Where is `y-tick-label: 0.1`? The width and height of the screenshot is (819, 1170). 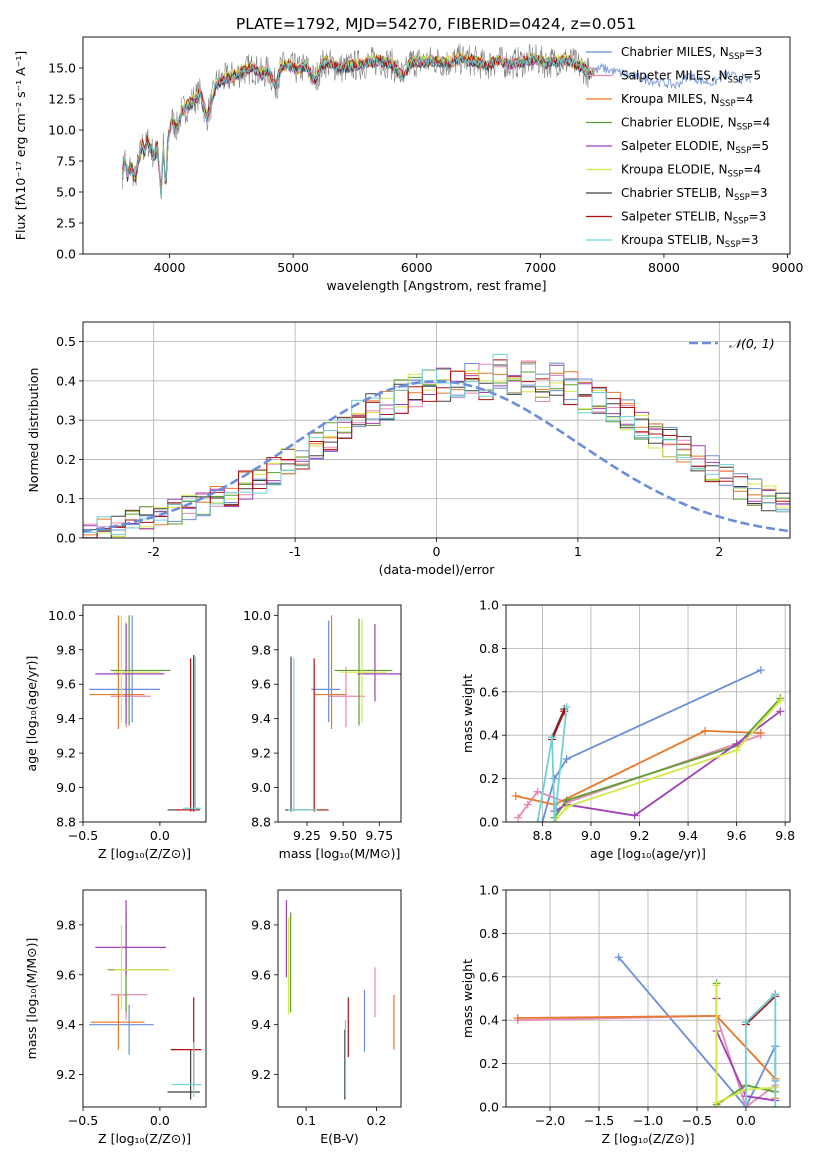
y-tick-label: 0.1 is located at coordinates (66, 498).